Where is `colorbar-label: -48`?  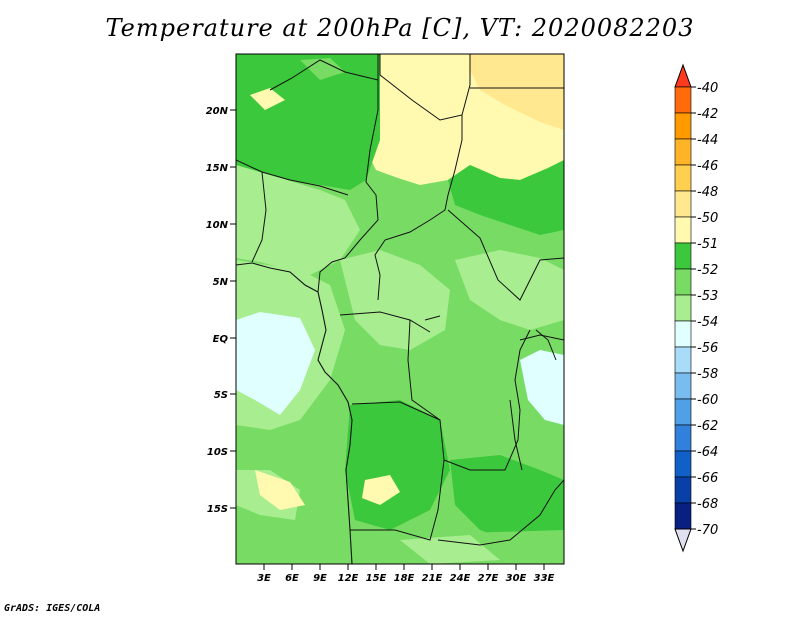
colorbar-label: -48 is located at coordinates (707, 192).